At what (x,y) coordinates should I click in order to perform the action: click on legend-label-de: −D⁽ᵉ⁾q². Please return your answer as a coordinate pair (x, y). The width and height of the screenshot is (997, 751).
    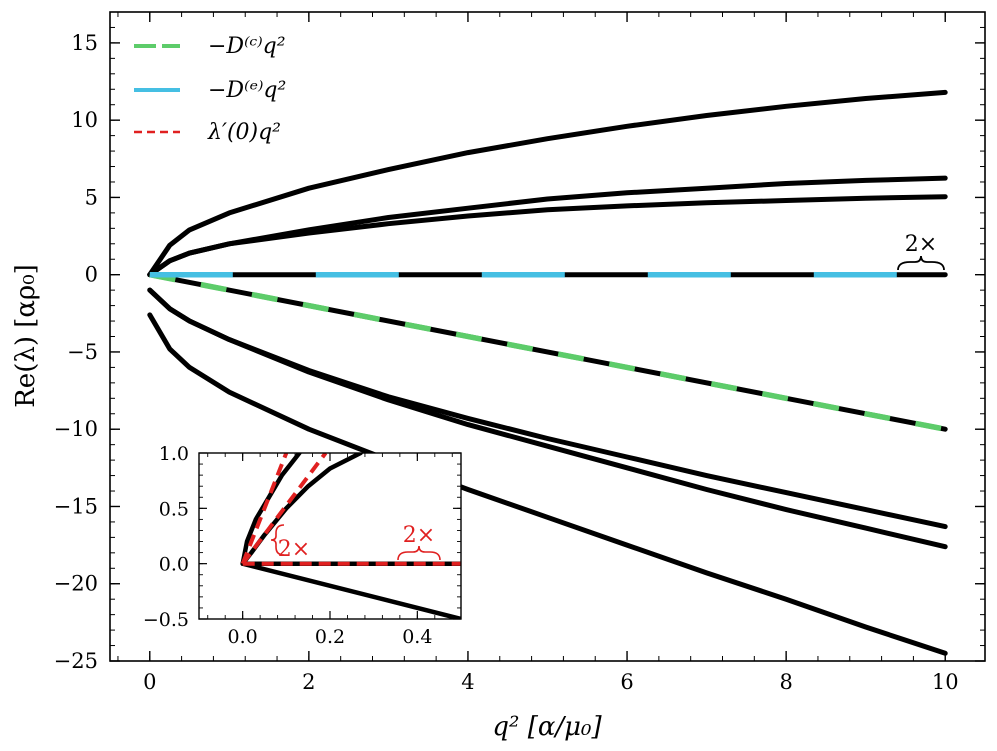
    Looking at the image, I should click on (247, 90).